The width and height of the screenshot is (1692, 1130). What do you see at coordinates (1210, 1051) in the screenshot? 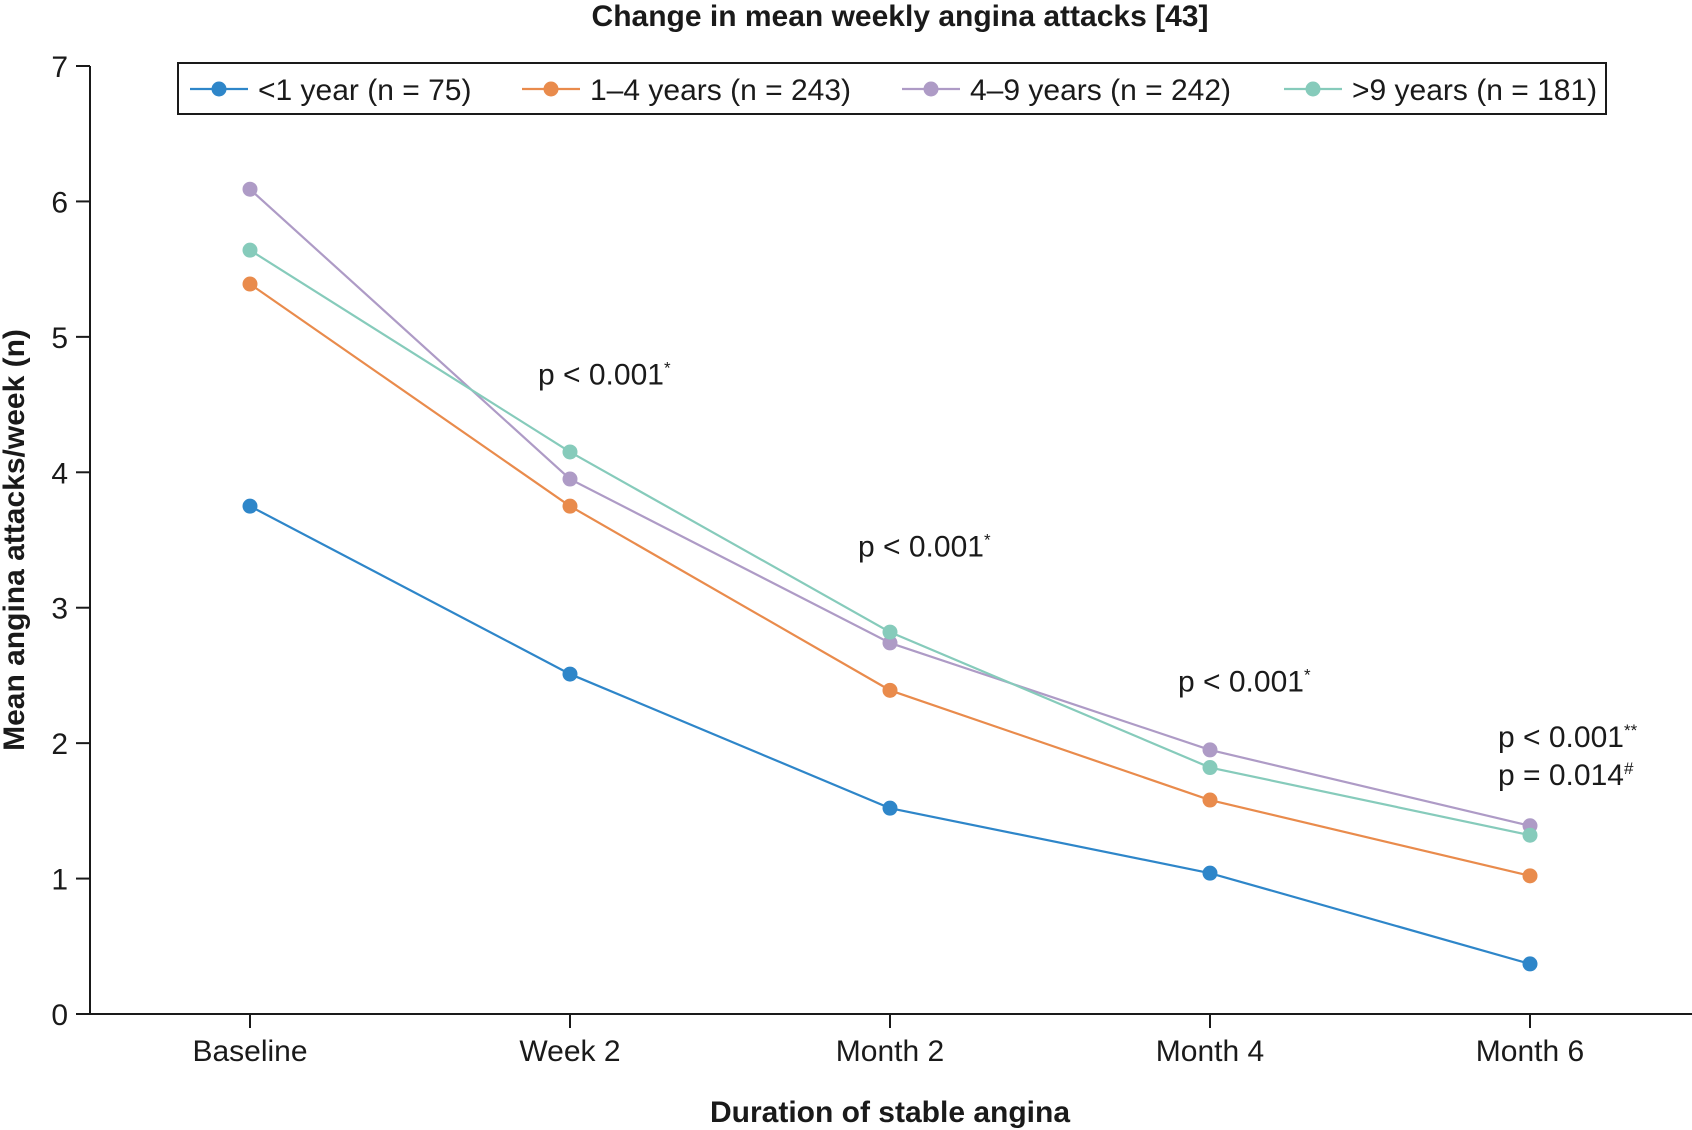
I see `x-tick-label: Month 4` at bounding box center [1210, 1051].